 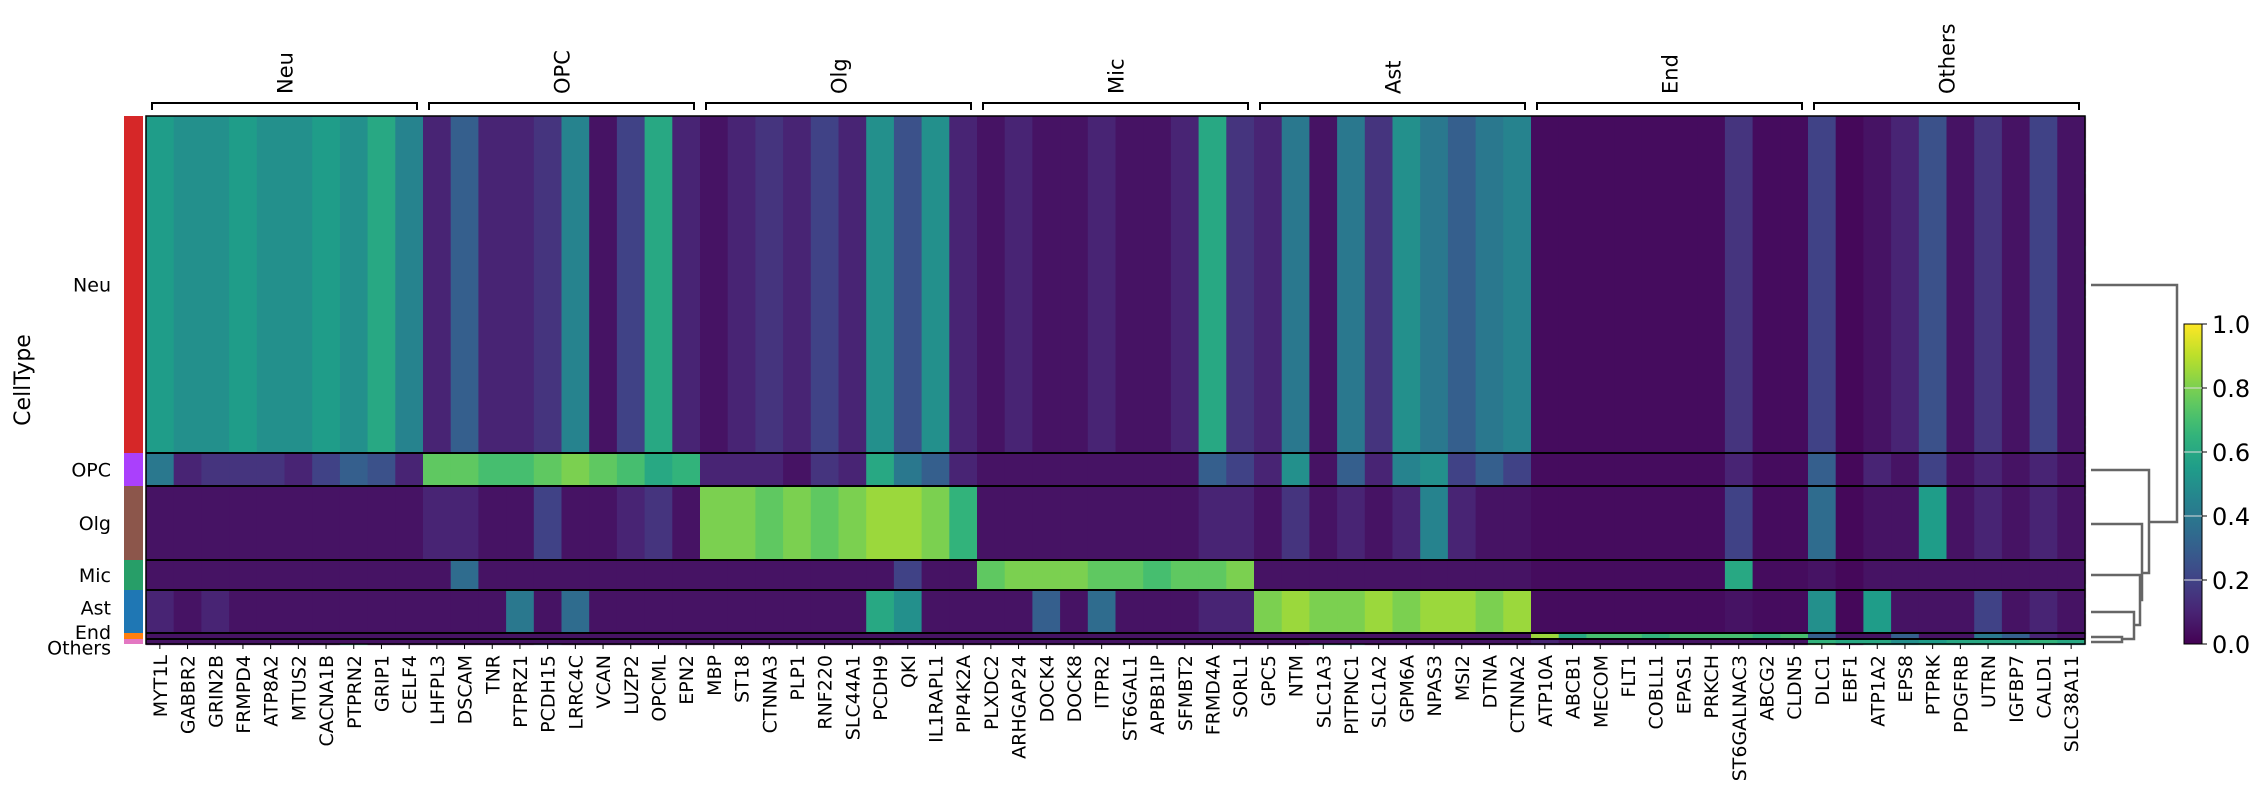 What do you see at coordinates (1463, 678) in the screenshot?
I see `gene-label: MSI2` at bounding box center [1463, 678].